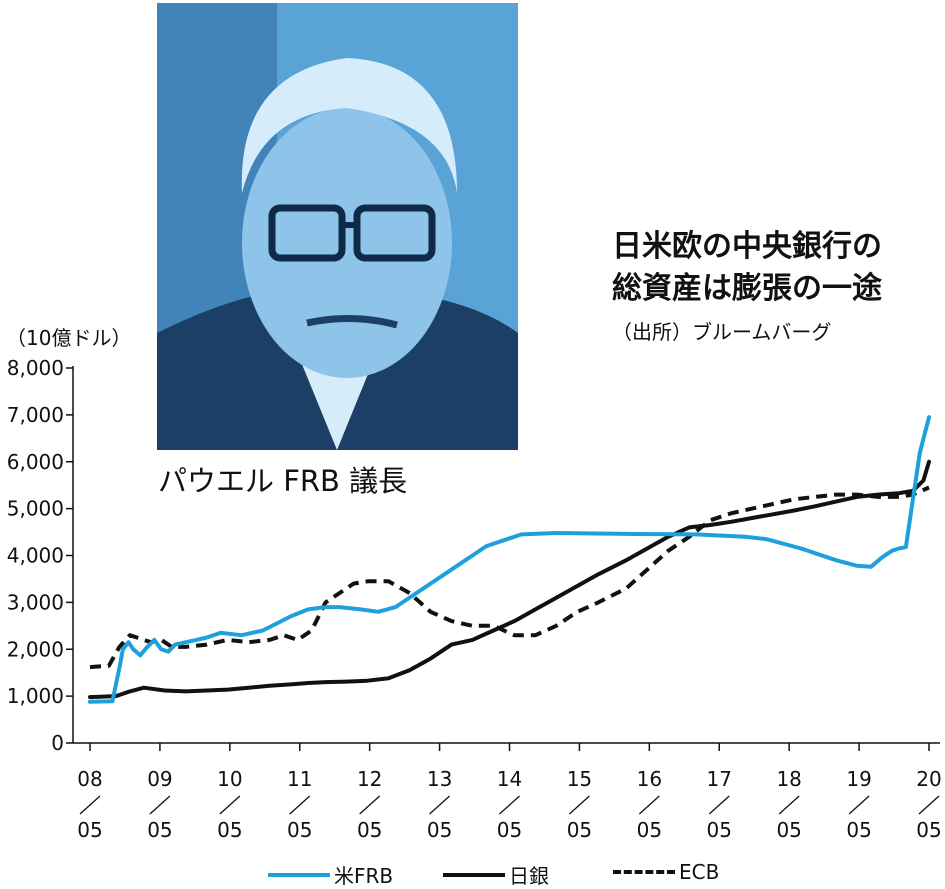 The width and height of the screenshot is (945, 889). I want to click on legend-label-frb: 米FRB, so click(364, 876).